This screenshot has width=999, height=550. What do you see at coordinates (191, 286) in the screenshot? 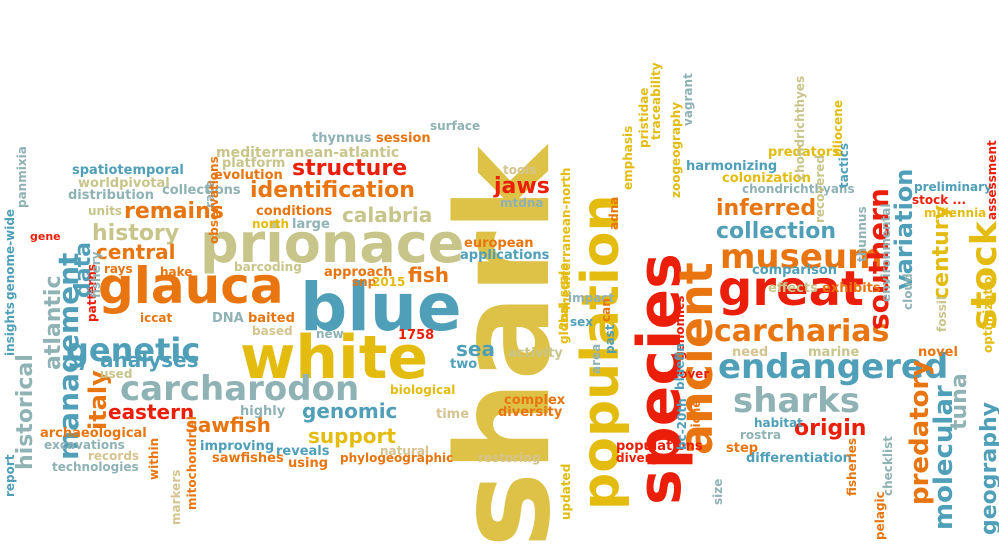
I see `word-5: glauca` at bounding box center [191, 286].